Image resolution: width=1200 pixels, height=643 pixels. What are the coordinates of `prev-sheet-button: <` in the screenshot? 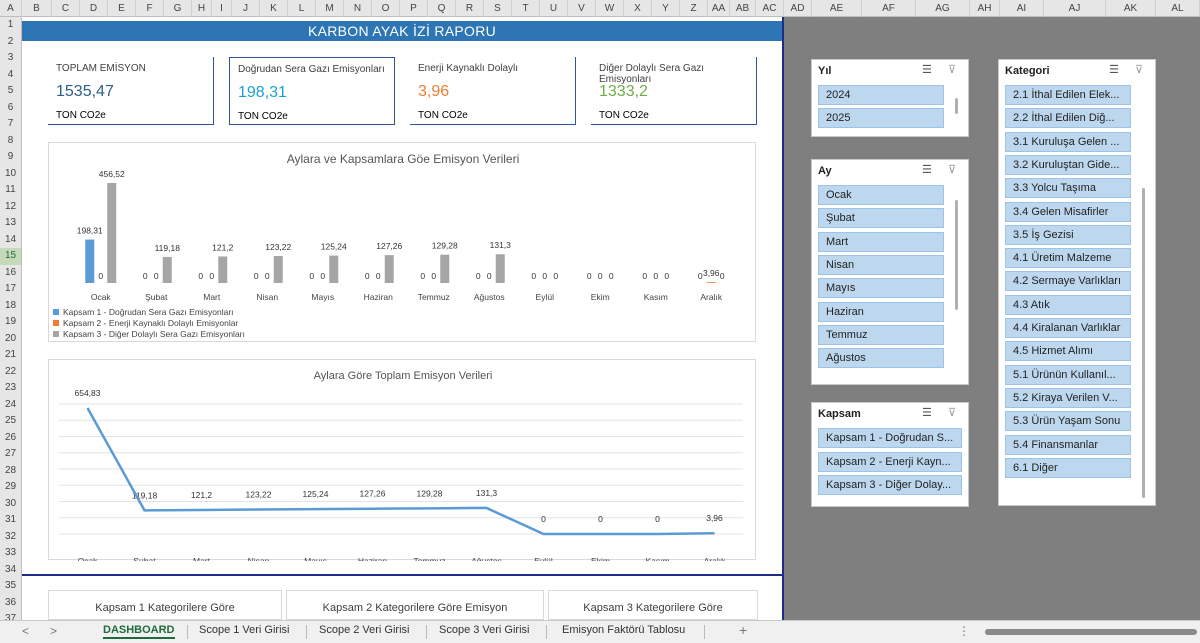 It's located at (26, 631).